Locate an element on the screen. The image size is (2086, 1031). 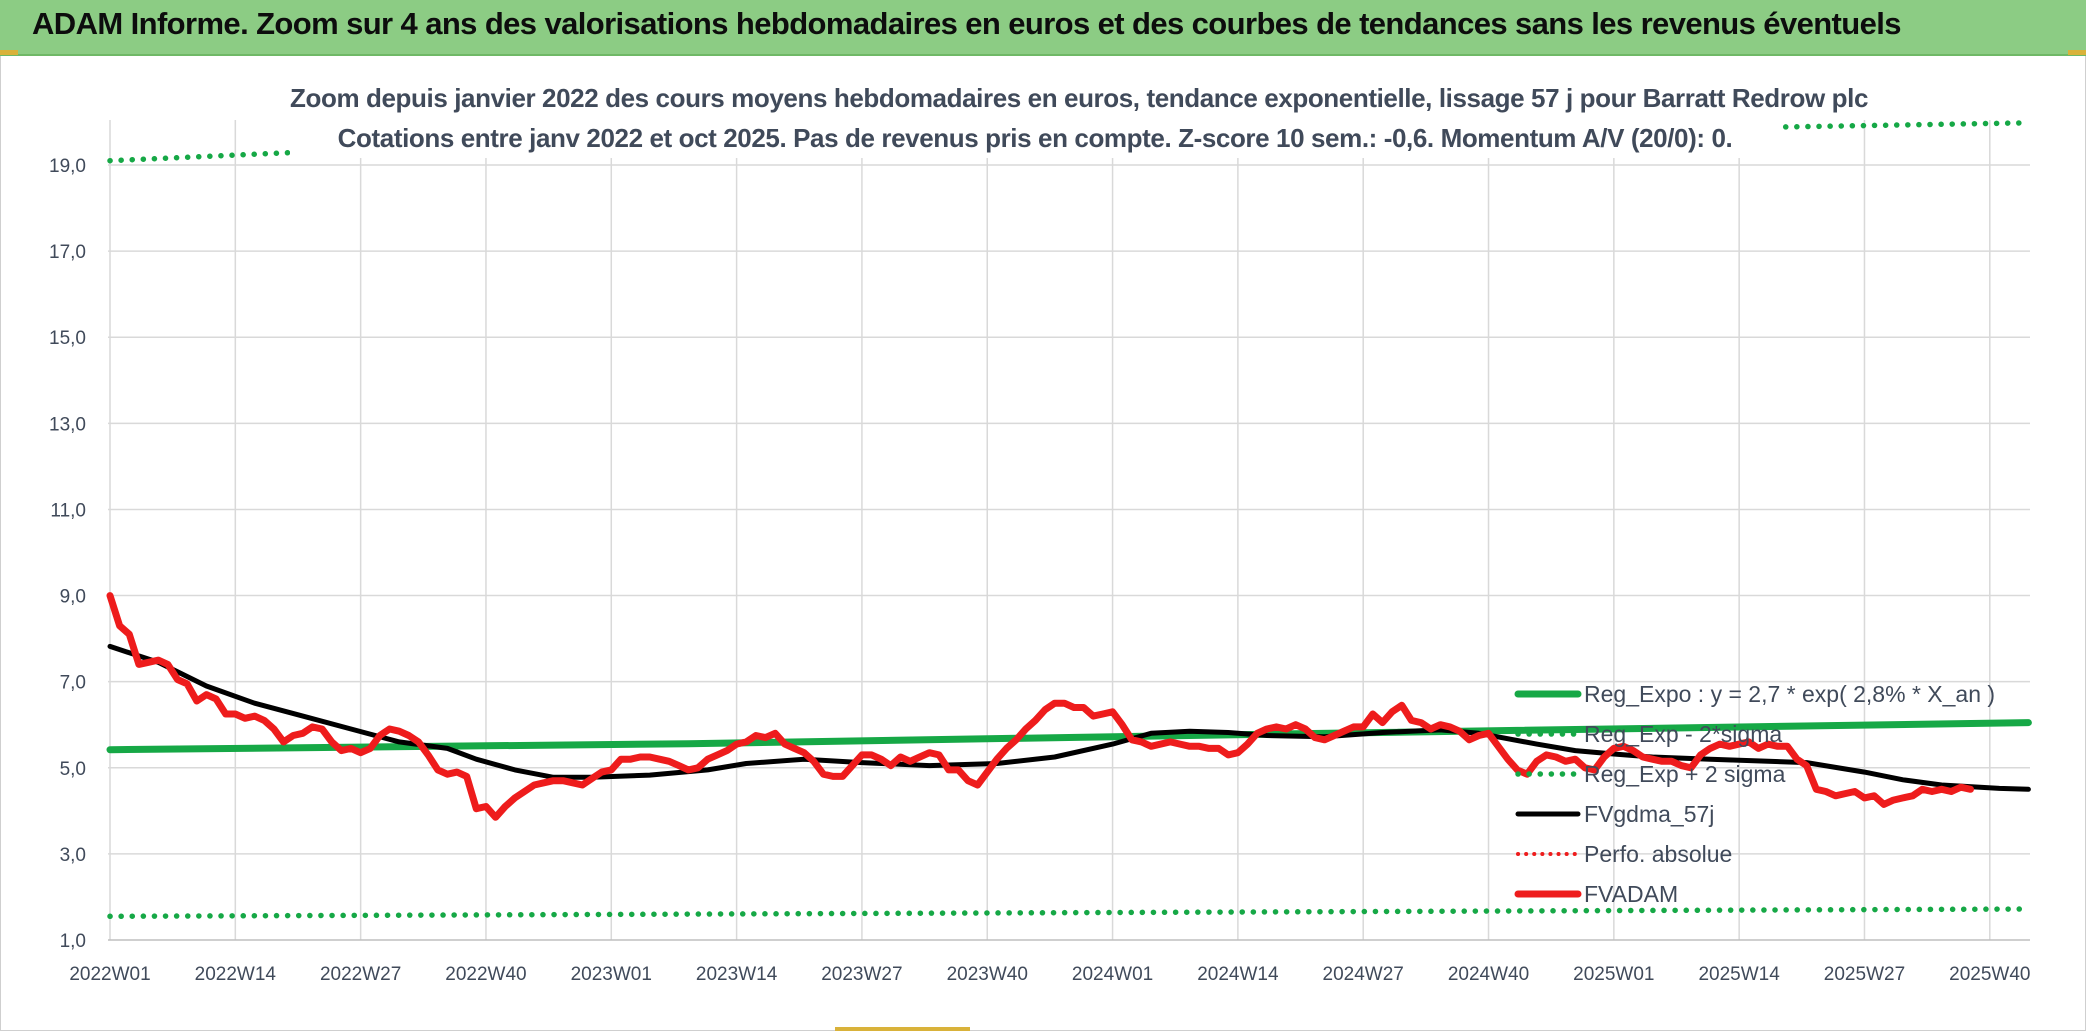
y-tick-label: 5,0 is located at coordinates (73, 769).